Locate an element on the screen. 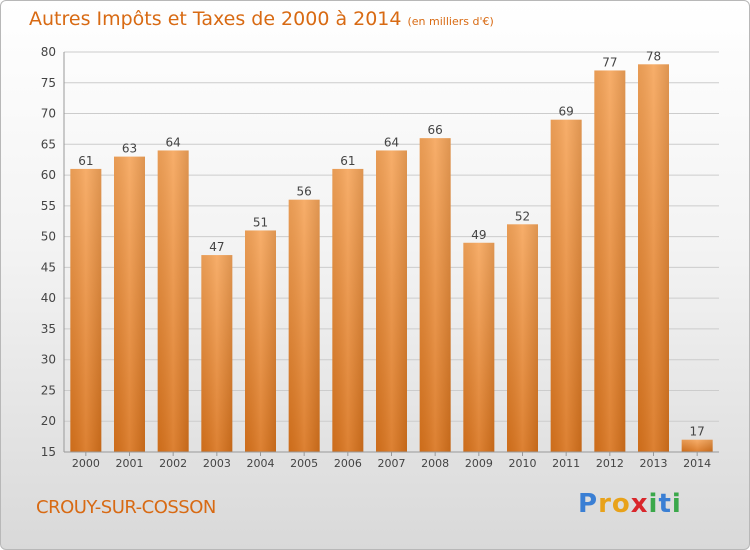 The width and height of the screenshot is (750, 550). data-label: 63 is located at coordinates (129, 149).